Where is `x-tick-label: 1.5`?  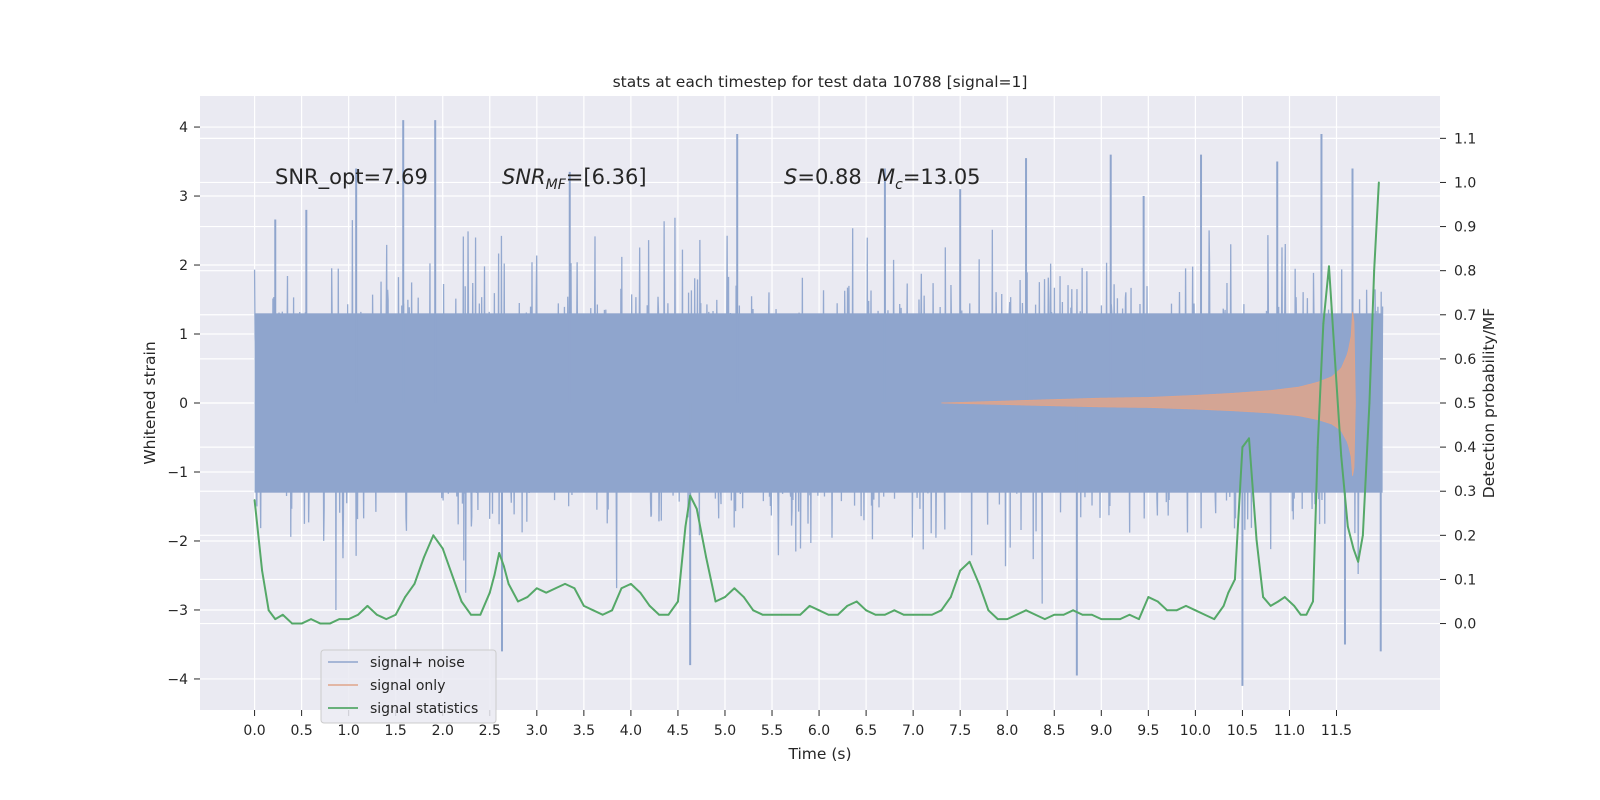
x-tick-label: 1.5 is located at coordinates (396, 731).